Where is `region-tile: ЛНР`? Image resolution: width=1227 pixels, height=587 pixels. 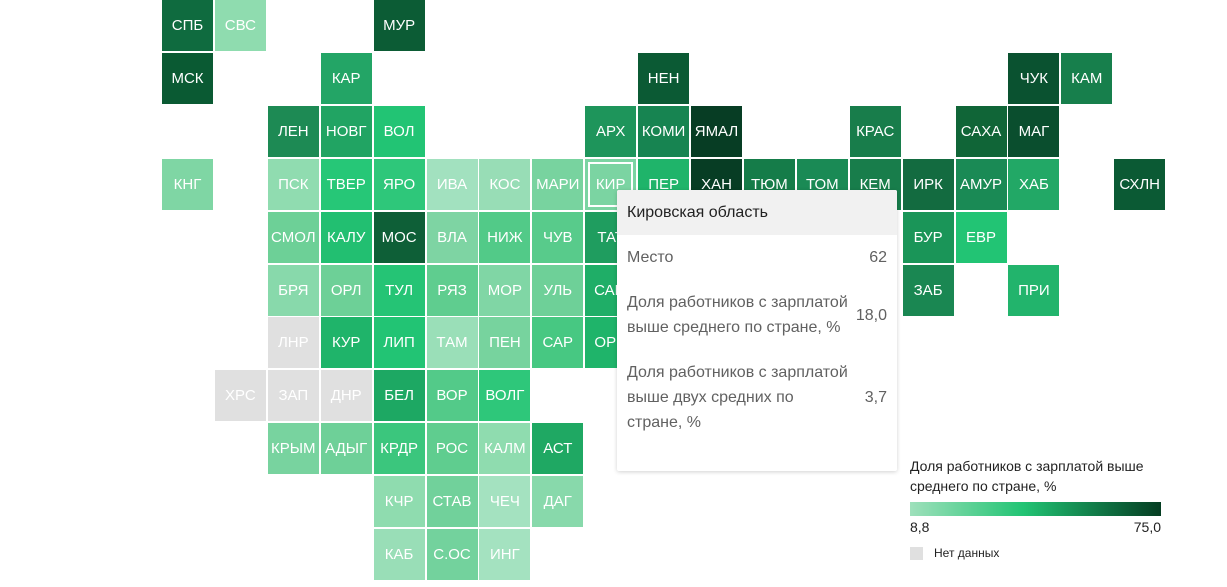
region-tile: ЛНР is located at coordinates (293, 343).